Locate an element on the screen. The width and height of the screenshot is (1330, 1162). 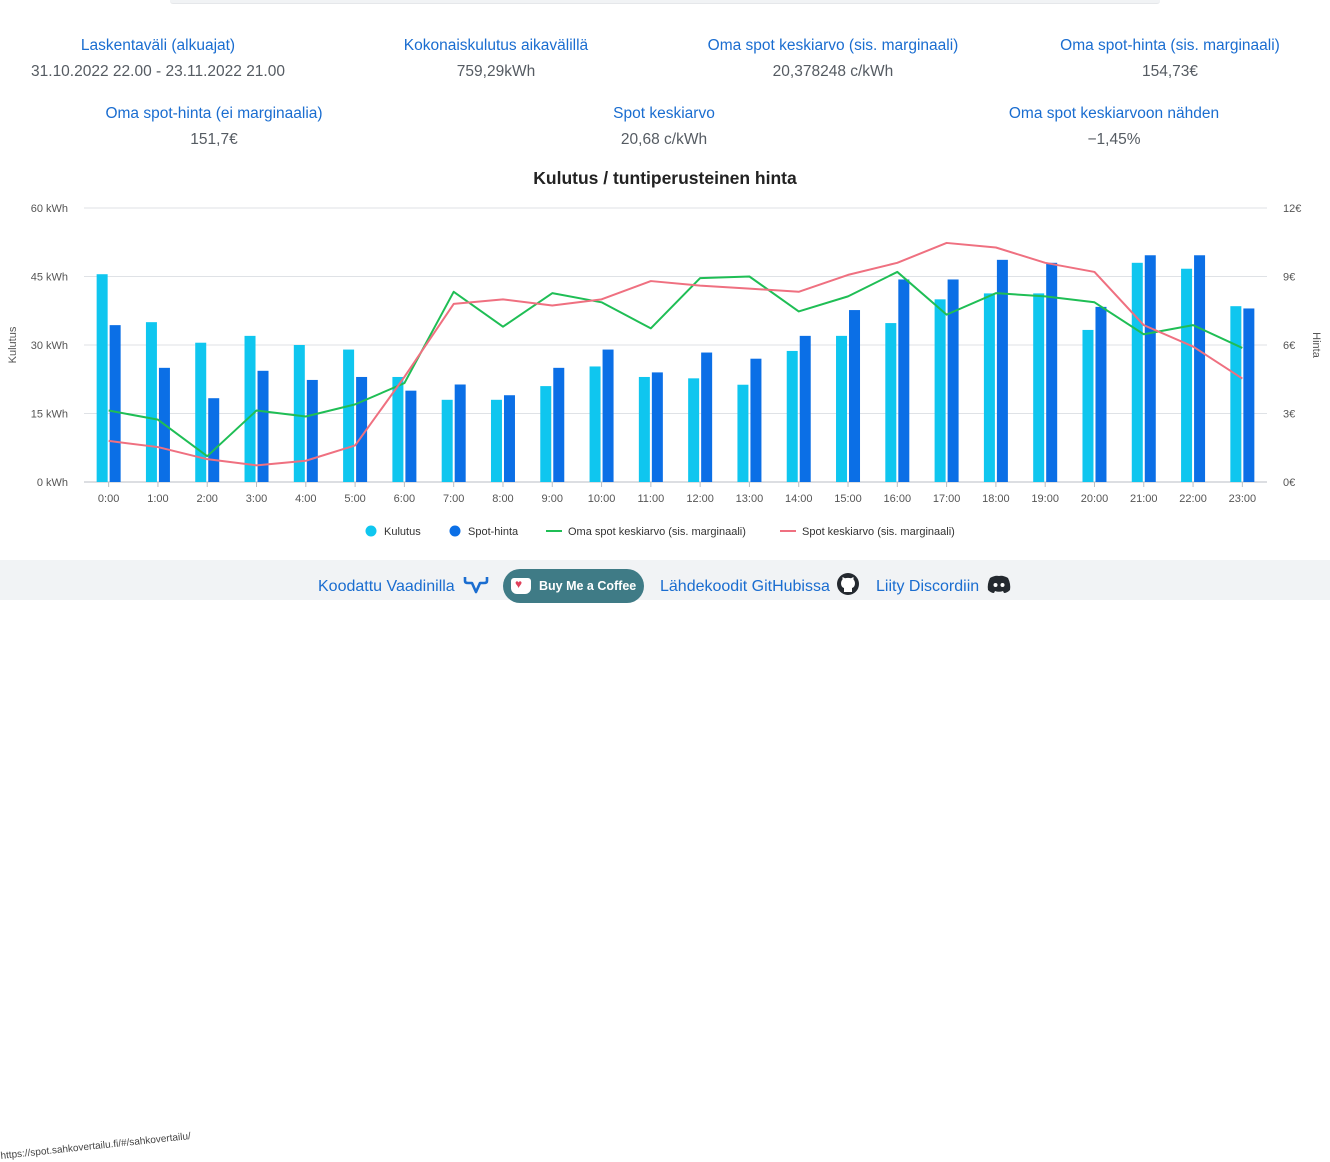
x-tick-label: 16:00 is located at coordinates (898, 499).